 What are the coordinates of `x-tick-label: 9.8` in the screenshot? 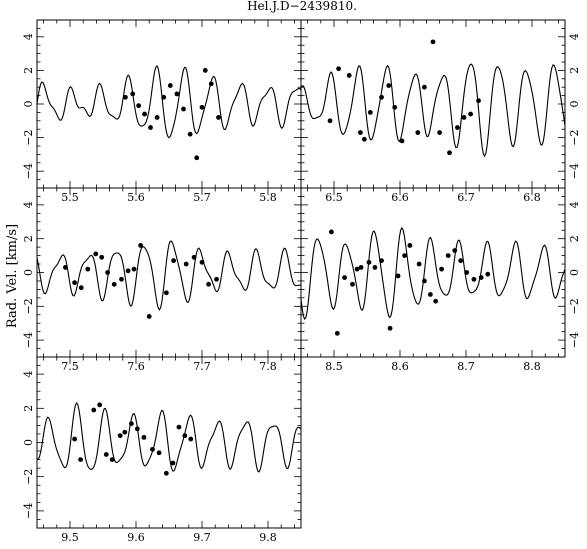 It's located at (268, 537).